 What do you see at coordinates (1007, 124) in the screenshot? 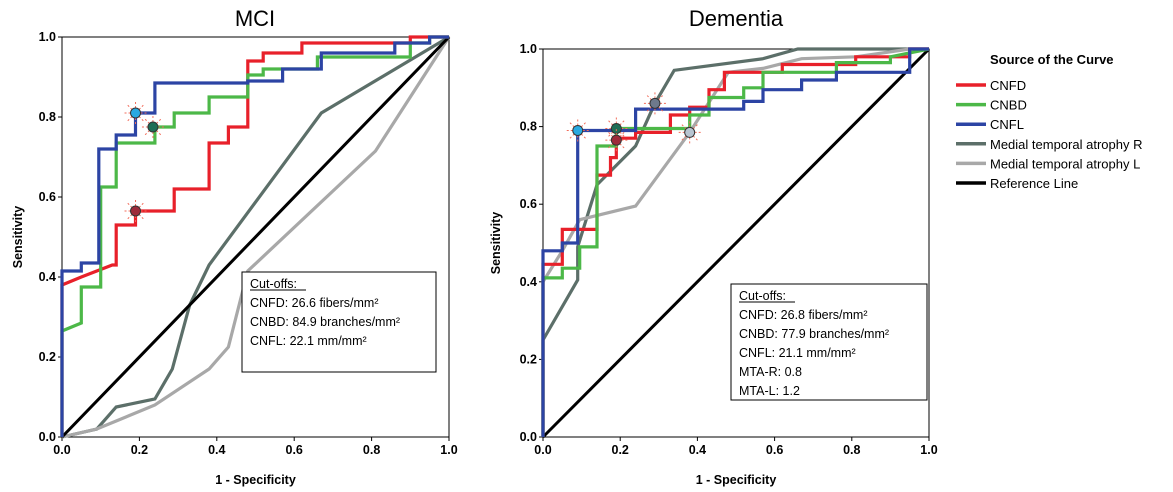
I see `legend-item-label: CNFL` at bounding box center [1007, 124].